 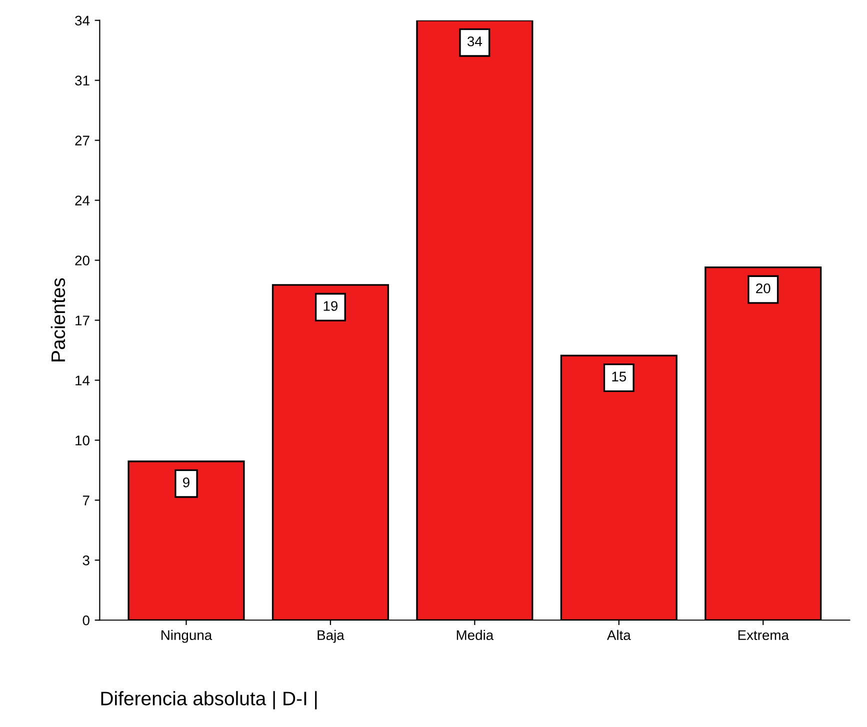 I want to click on y-tick-label: 20, so click(x=82, y=261).